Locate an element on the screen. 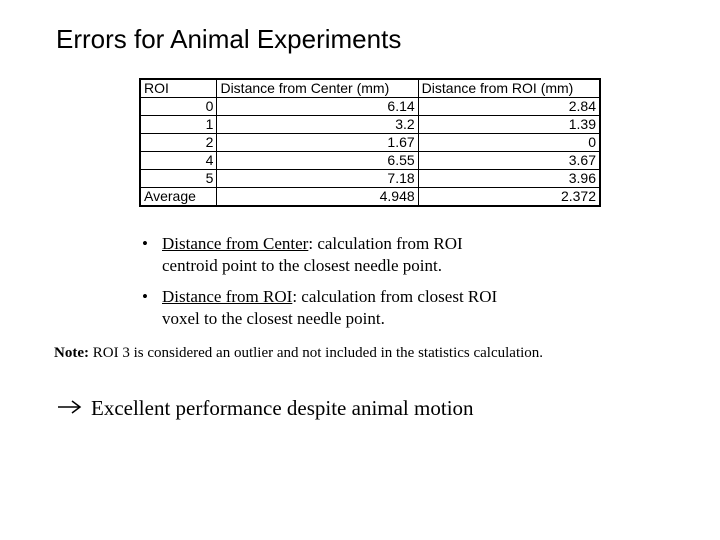 The width and height of the screenshot is (720, 540). table-row: 4 6.55 3.67 is located at coordinates (370, 160).